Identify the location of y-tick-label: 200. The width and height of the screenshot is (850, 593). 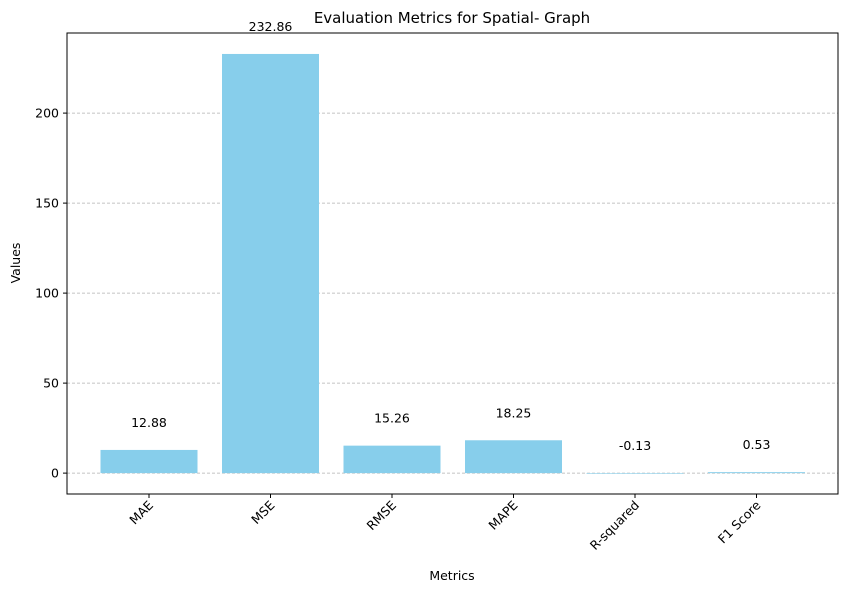
(47, 113).